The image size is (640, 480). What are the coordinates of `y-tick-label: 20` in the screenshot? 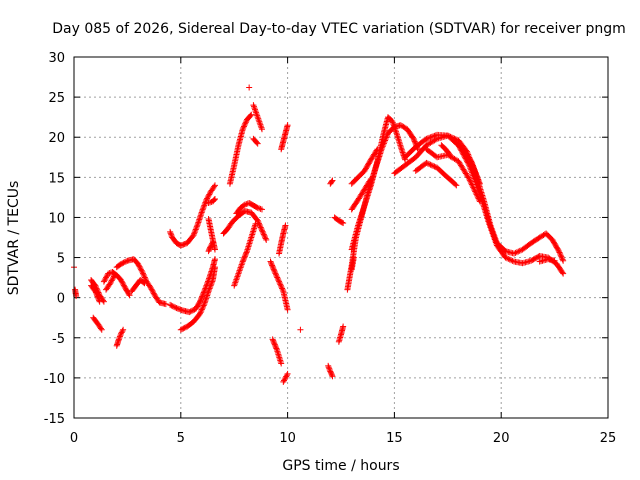 It's located at (56, 138).